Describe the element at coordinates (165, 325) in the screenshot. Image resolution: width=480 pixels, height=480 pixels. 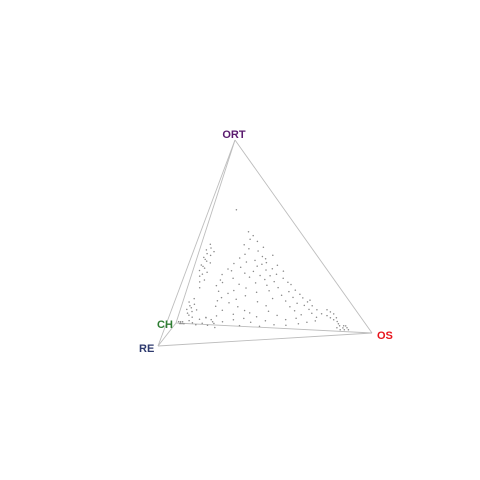
I see `vertex-label-ch: CH` at that location.